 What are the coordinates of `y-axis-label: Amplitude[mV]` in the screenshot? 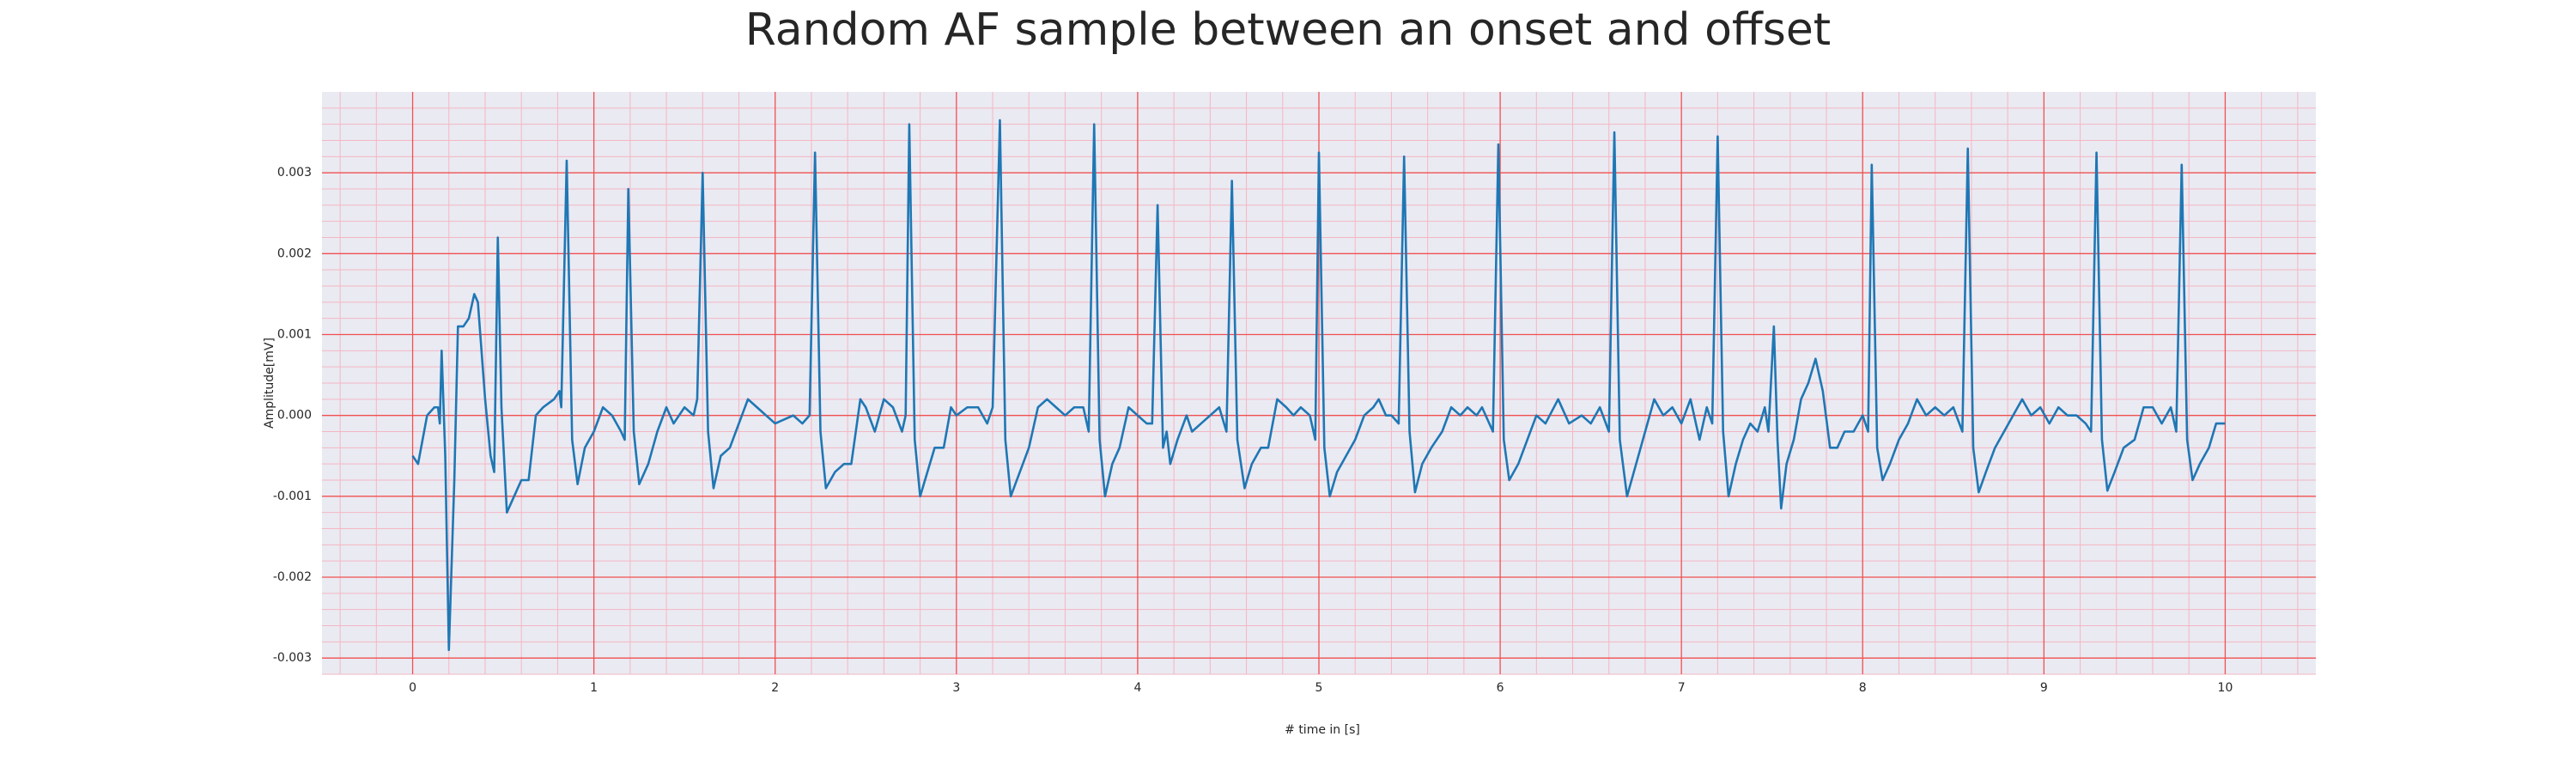 It's located at (269, 383).